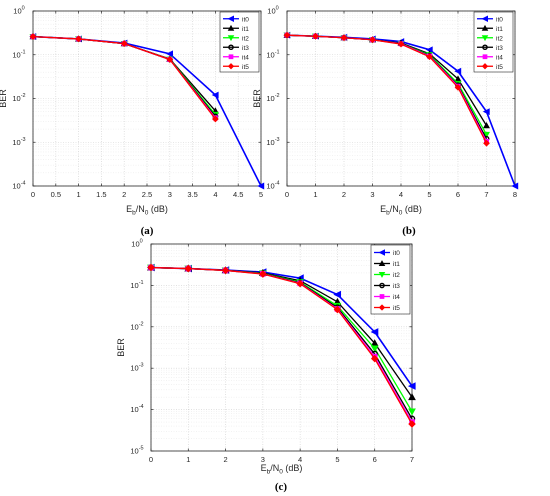  What do you see at coordinates (401, 213) in the screenshot?
I see `x-label-sub-0: 0` at bounding box center [401, 213].